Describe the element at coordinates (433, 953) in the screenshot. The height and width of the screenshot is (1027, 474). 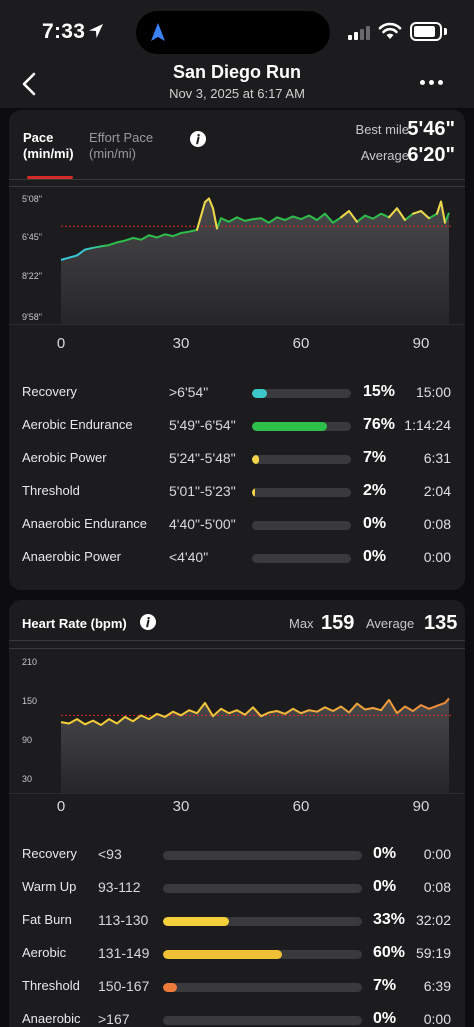
I see `zone-duration: 59:19` at that location.